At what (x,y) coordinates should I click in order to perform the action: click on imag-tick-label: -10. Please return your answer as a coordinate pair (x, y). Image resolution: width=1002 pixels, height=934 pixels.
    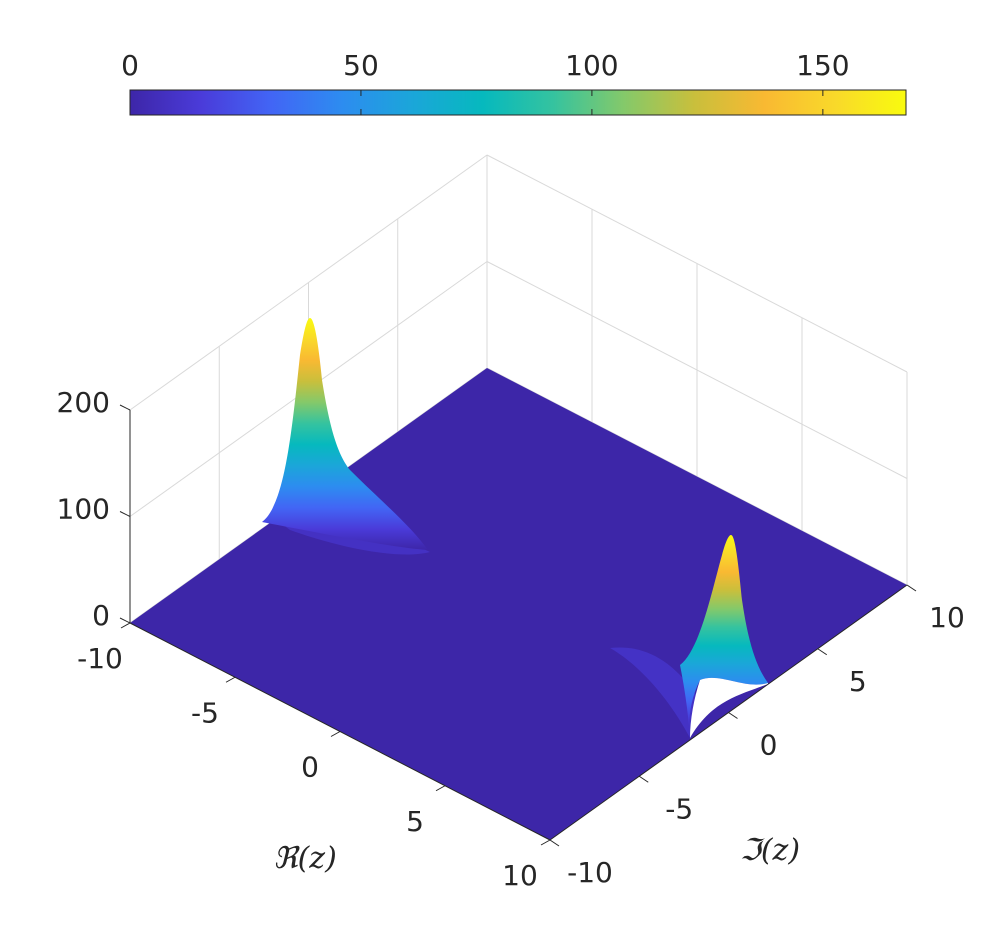
    Looking at the image, I should click on (590, 872).